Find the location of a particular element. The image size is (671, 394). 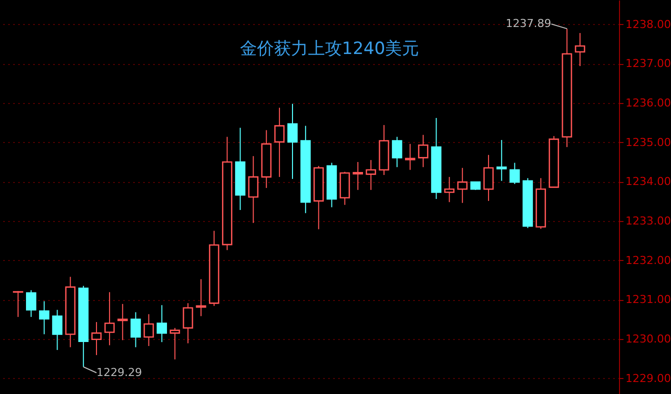

y-tick-label: 1233.00 is located at coordinates (648, 221).